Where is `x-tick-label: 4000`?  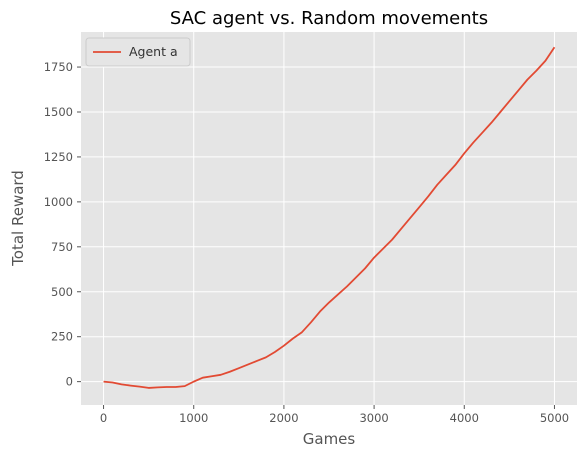
x-tick-label: 4000 is located at coordinates (464, 418).